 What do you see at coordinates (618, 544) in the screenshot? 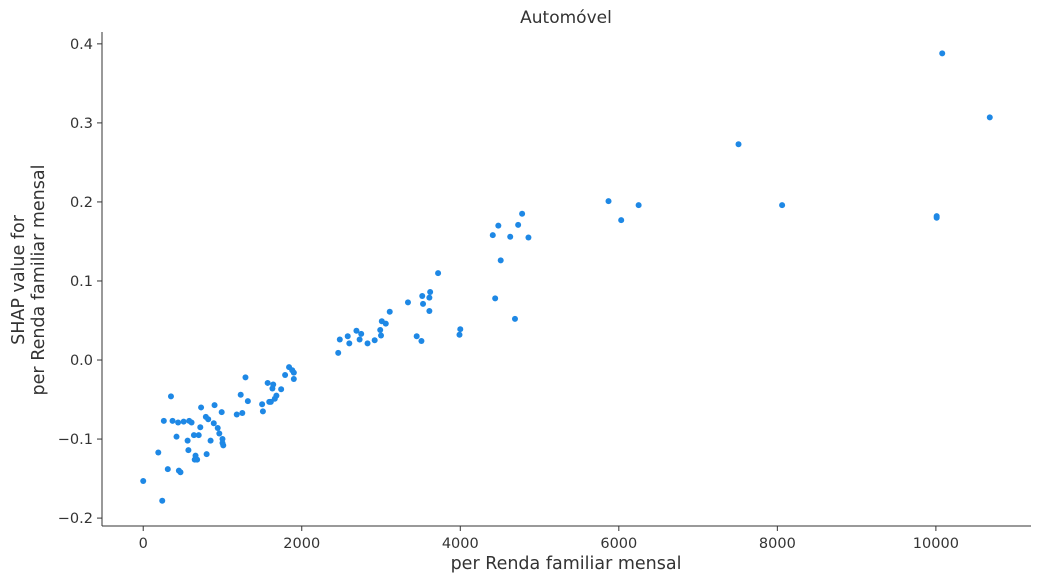
I see `x-tick-label: 6000` at bounding box center [618, 544].